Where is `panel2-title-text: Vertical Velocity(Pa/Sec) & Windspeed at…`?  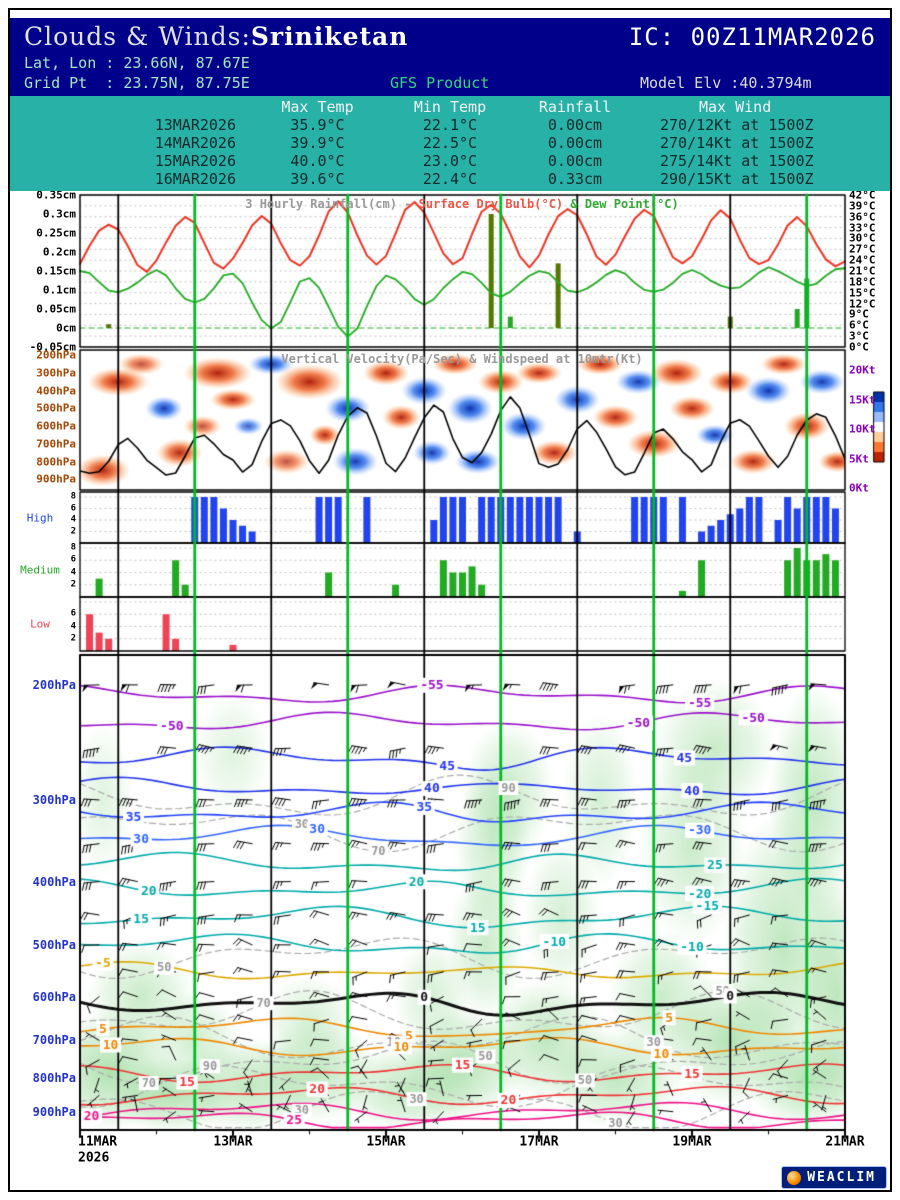
panel2-title-text: Vertical Velocity(Pa/Sec) & Windspeed at… is located at coordinates (462, 359).